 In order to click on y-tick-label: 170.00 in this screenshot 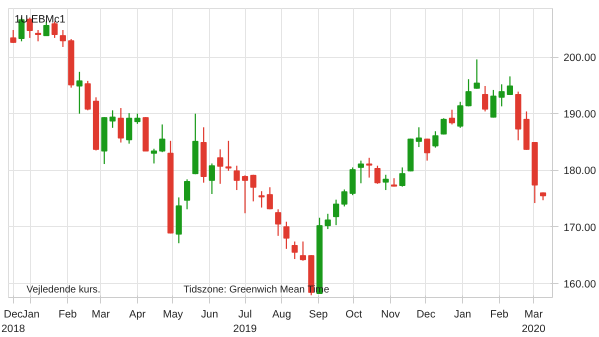, I will do `click(580, 228)`.